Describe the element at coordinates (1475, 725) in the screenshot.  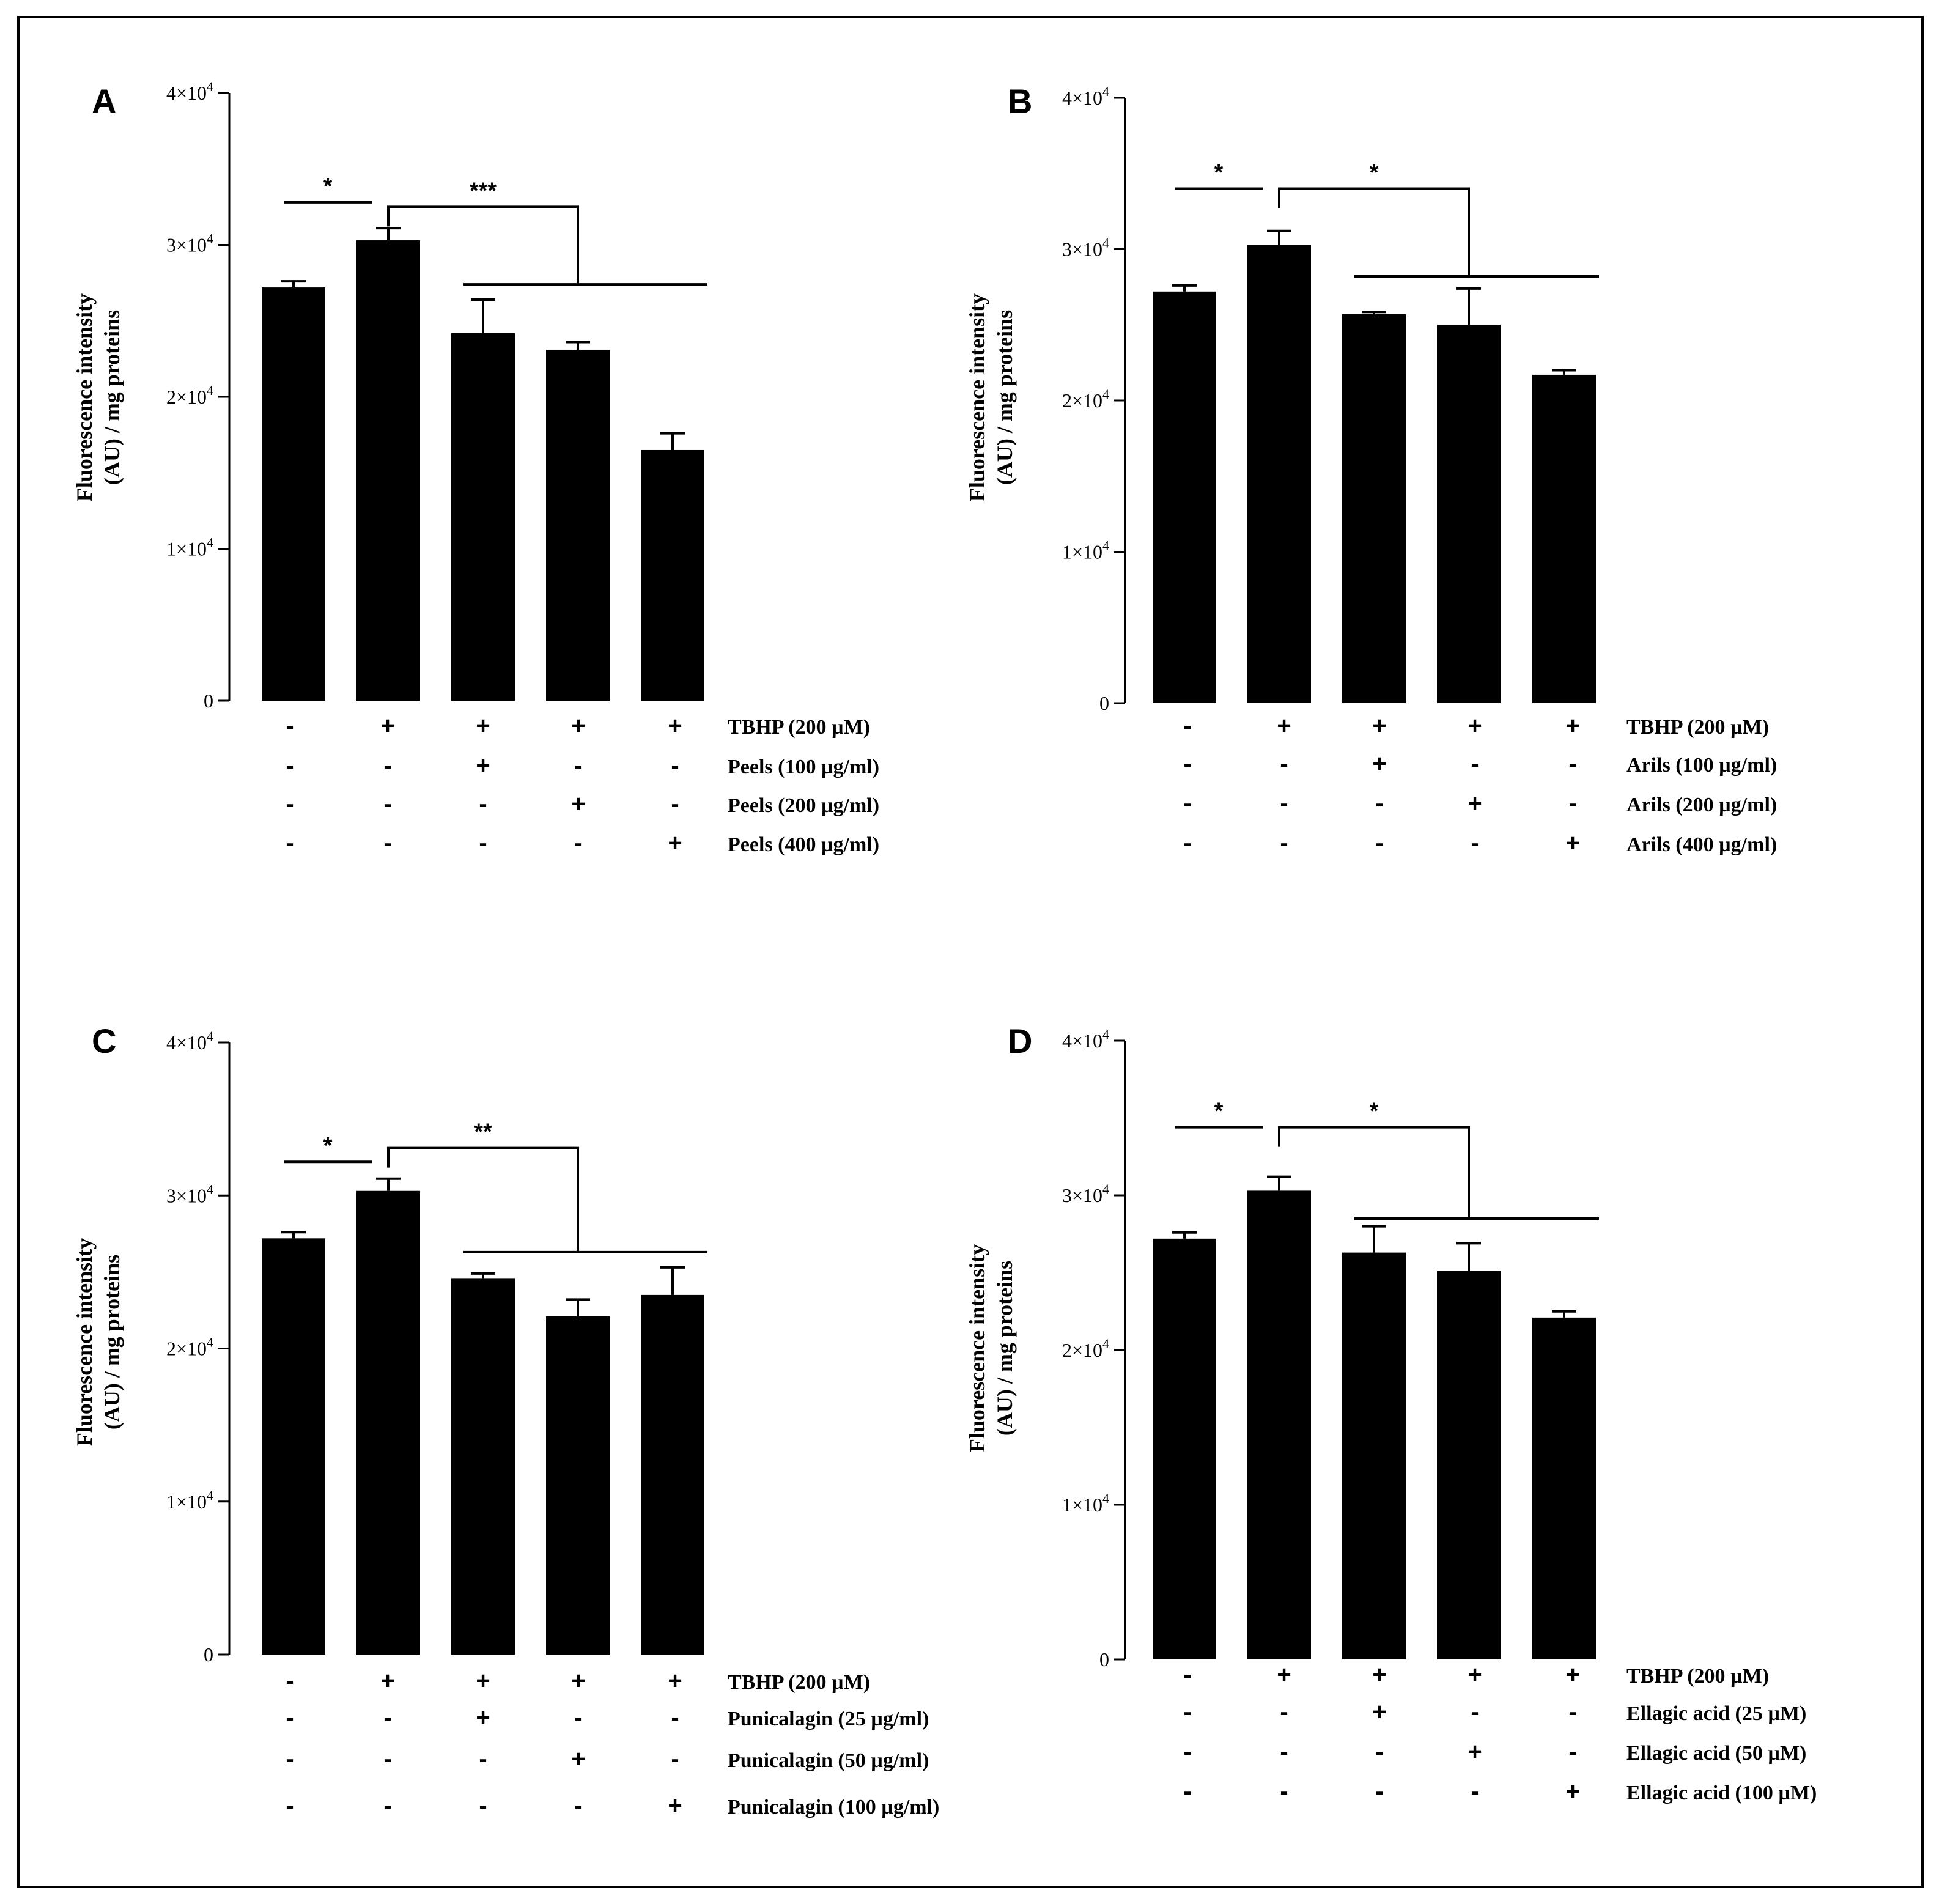
I see `panel-b-row-1-sign-4: +` at that location.